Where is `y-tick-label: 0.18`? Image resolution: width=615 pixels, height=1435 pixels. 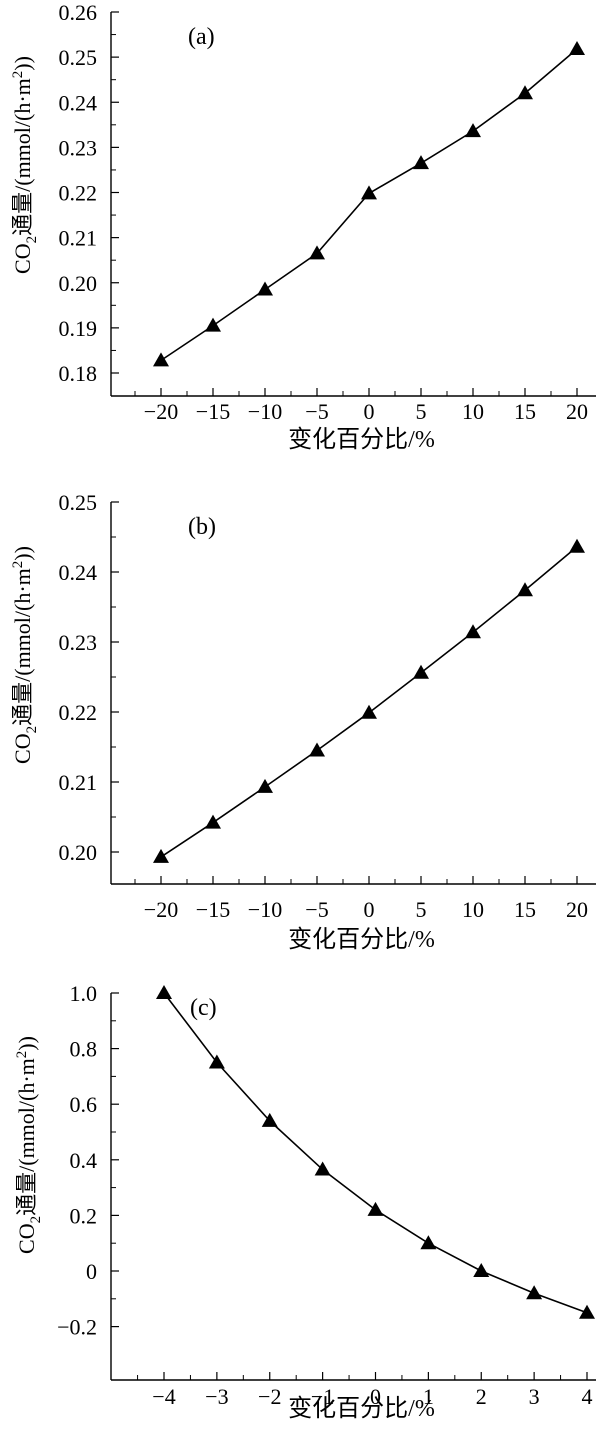
y-tick-label: 0.18 is located at coordinates (78, 373).